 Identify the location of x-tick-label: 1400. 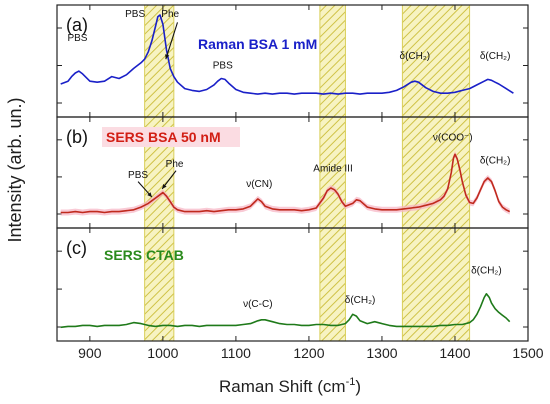
(454, 353).